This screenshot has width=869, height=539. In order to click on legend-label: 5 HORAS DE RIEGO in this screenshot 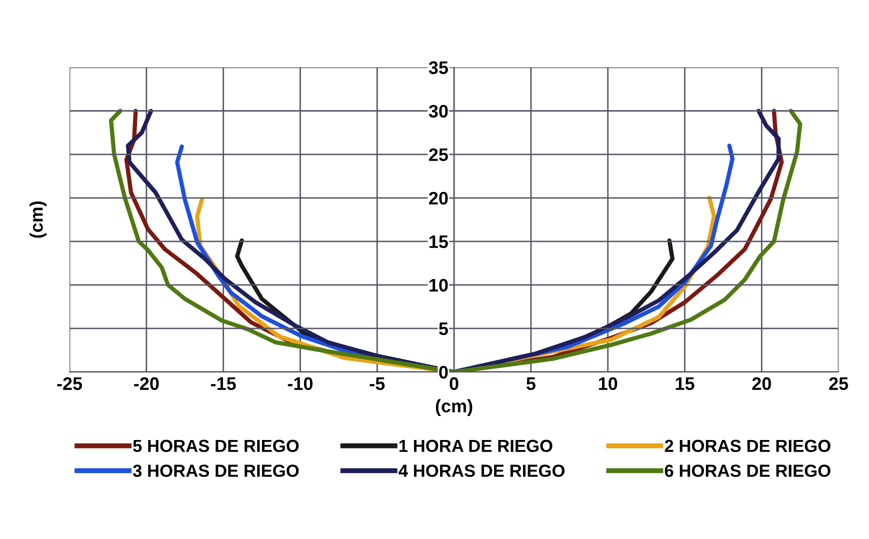, I will do `click(216, 446)`.